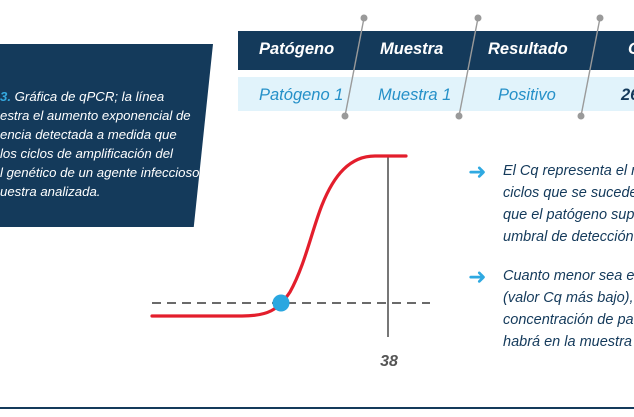 The width and height of the screenshot is (634, 417). Describe the element at coordinates (568, 320) in the screenshot. I see `note-2-line-3: concentración de pato` at that location.